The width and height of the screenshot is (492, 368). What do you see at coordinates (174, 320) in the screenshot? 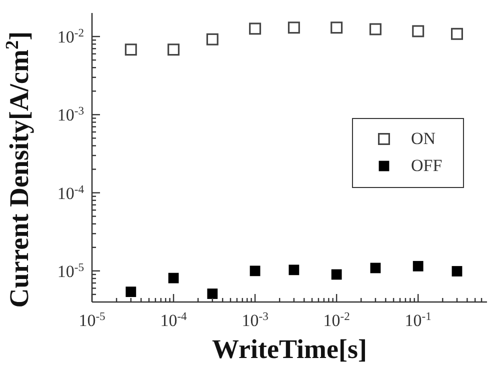
I see `x-tick-label: 10$^{-4}$` at bounding box center [174, 320].